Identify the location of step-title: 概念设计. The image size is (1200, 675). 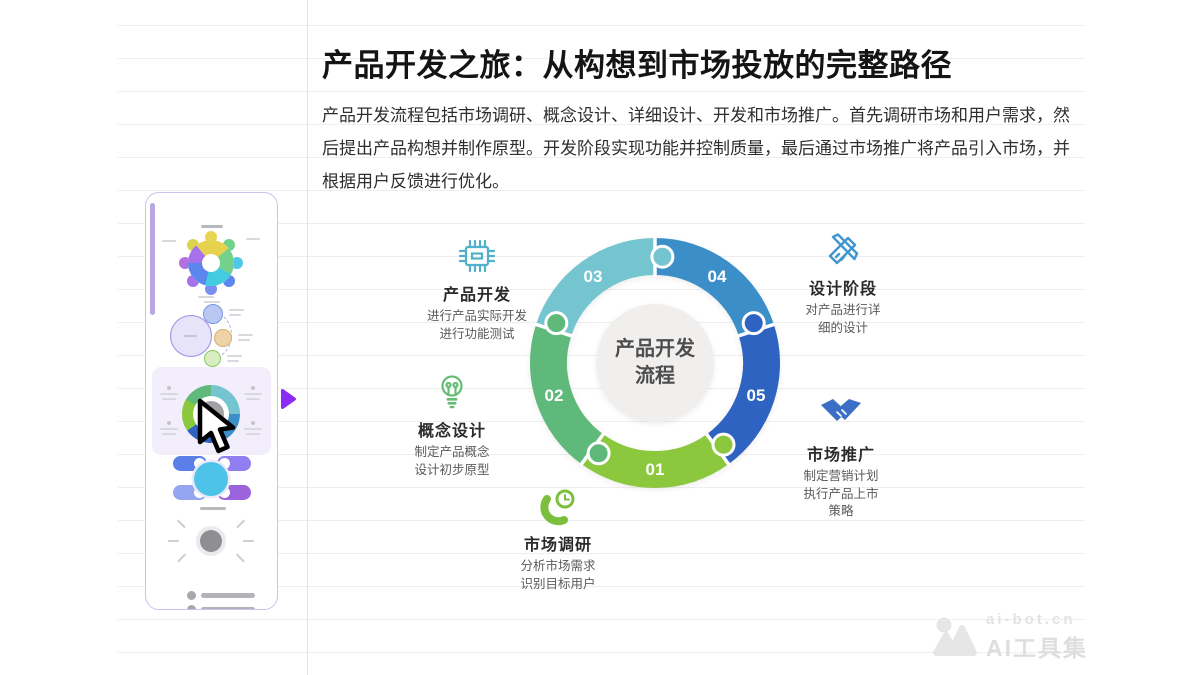
(451, 431).